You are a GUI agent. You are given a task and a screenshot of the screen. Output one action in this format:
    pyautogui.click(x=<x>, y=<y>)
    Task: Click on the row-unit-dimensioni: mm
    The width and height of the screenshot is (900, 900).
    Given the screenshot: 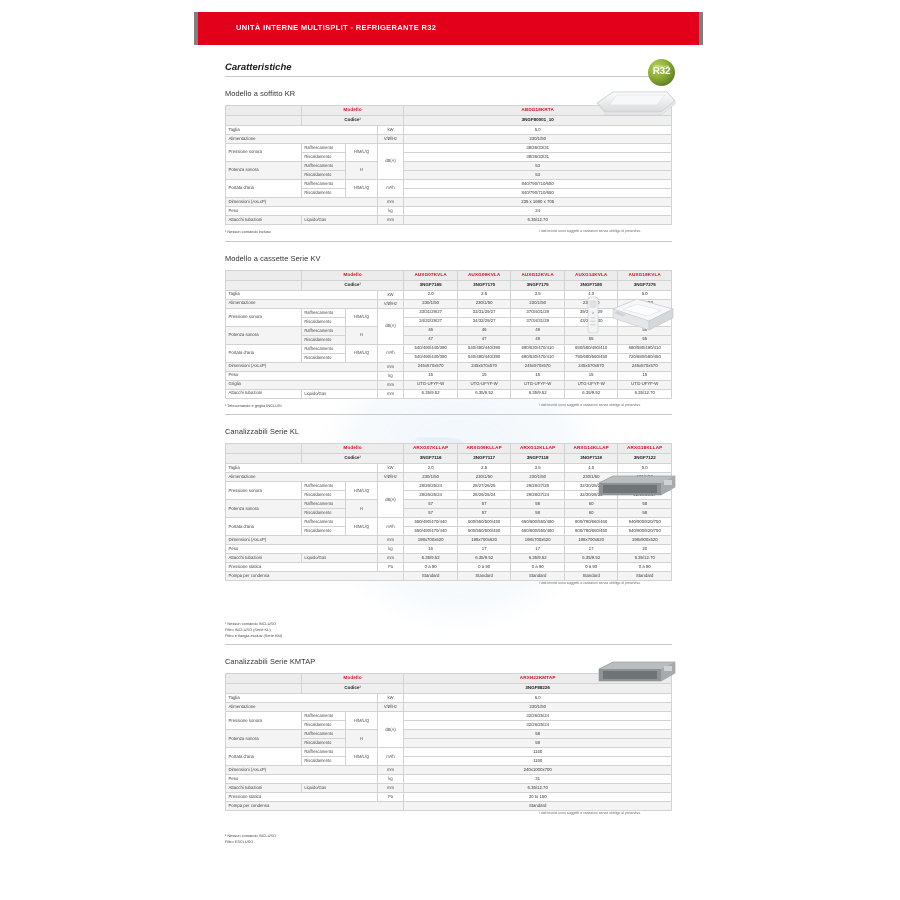 What is the action you would take?
    pyautogui.click(x=390, y=770)
    